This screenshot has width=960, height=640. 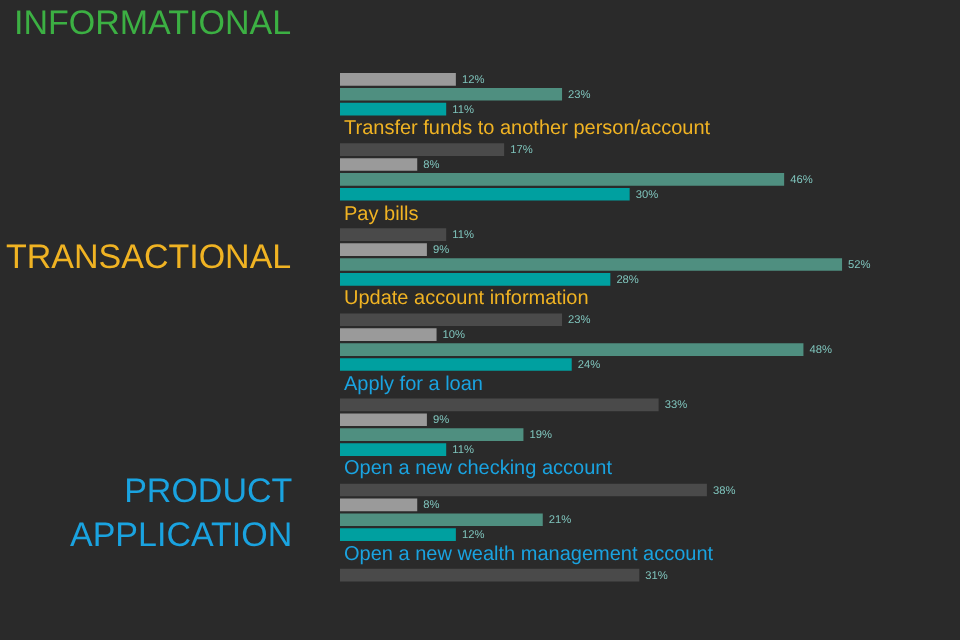 I want to click on text: INFORMATIONAL, so click(x=153, y=23).